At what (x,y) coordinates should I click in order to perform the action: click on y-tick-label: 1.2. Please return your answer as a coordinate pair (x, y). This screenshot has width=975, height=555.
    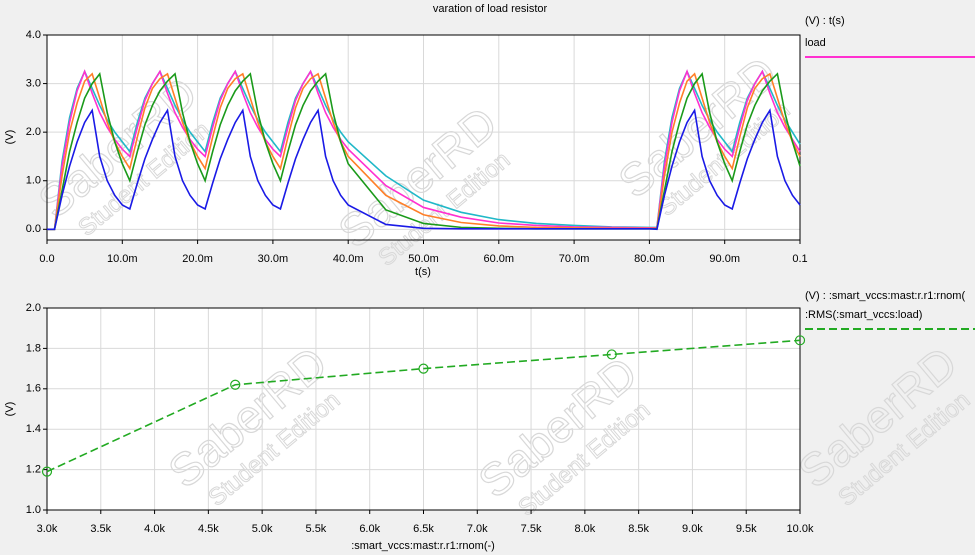
    Looking at the image, I should click on (33, 470).